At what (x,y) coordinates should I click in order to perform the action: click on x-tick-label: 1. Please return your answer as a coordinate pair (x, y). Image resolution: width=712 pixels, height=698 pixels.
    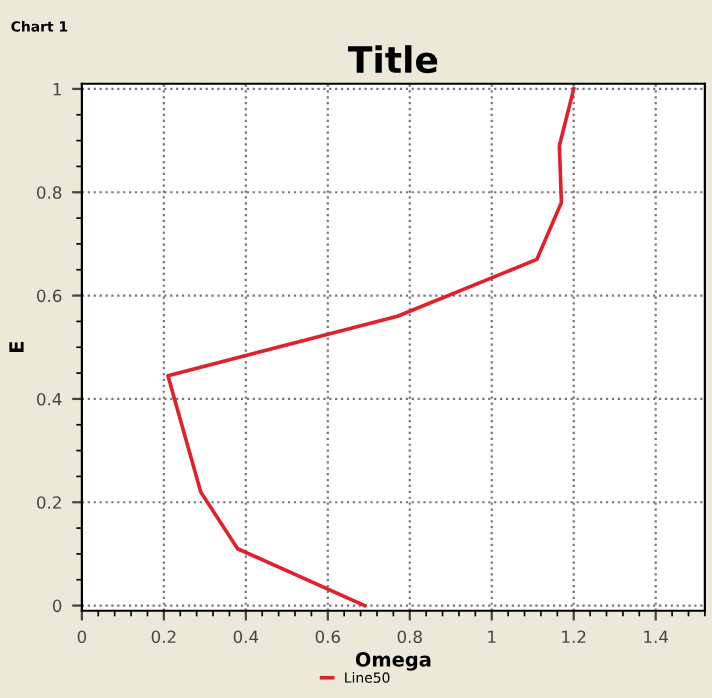
    Looking at the image, I should click on (492, 636).